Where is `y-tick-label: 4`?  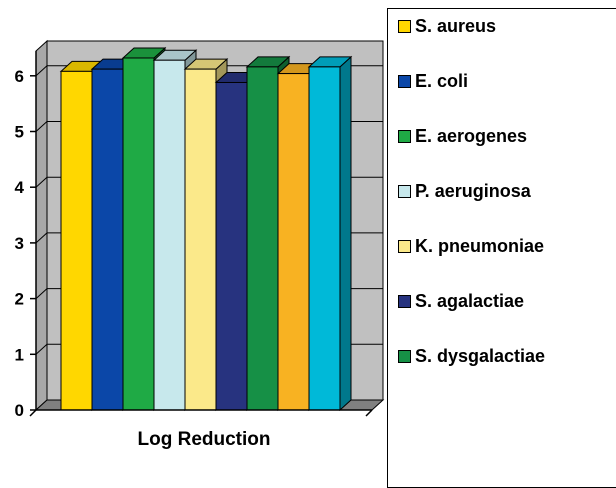
y-tick-label: 4 is located at coordinates (20, 187).